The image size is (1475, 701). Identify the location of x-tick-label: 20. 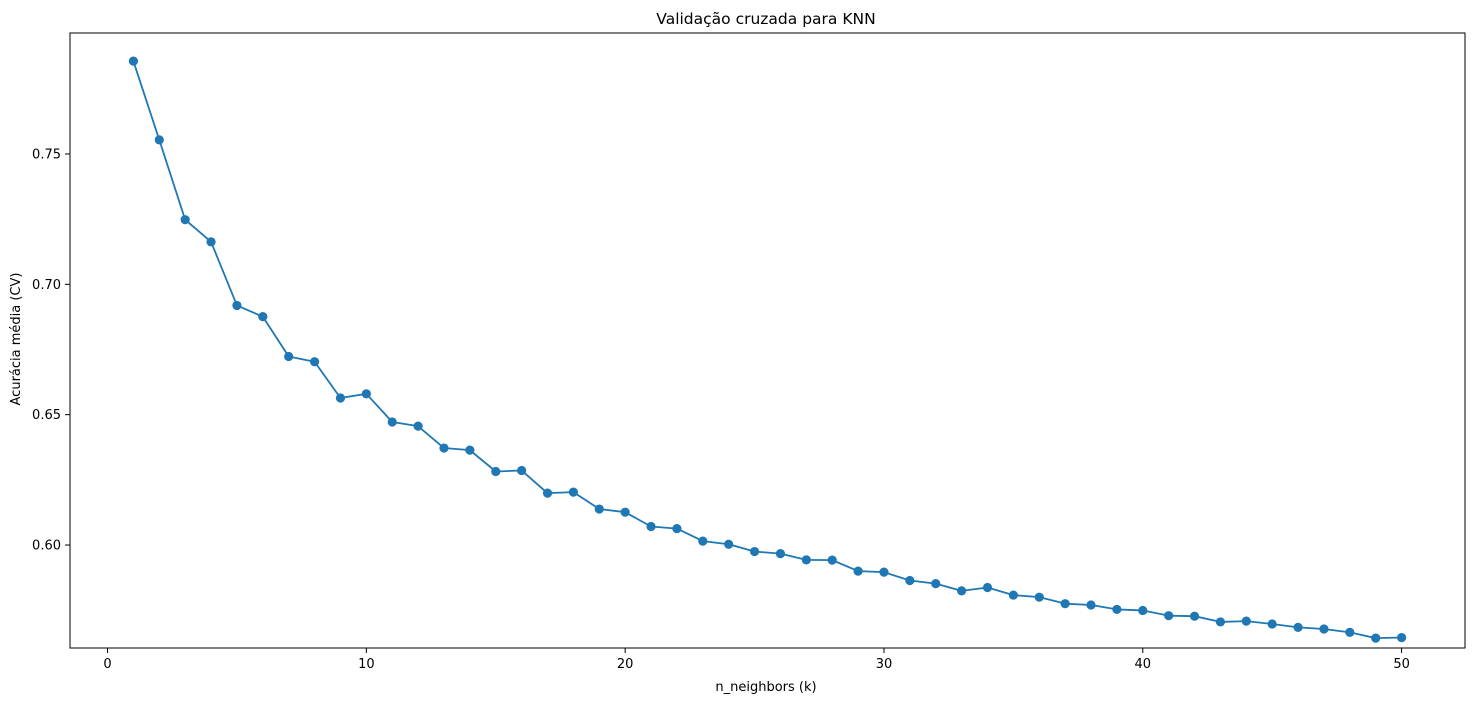
(625, 664).